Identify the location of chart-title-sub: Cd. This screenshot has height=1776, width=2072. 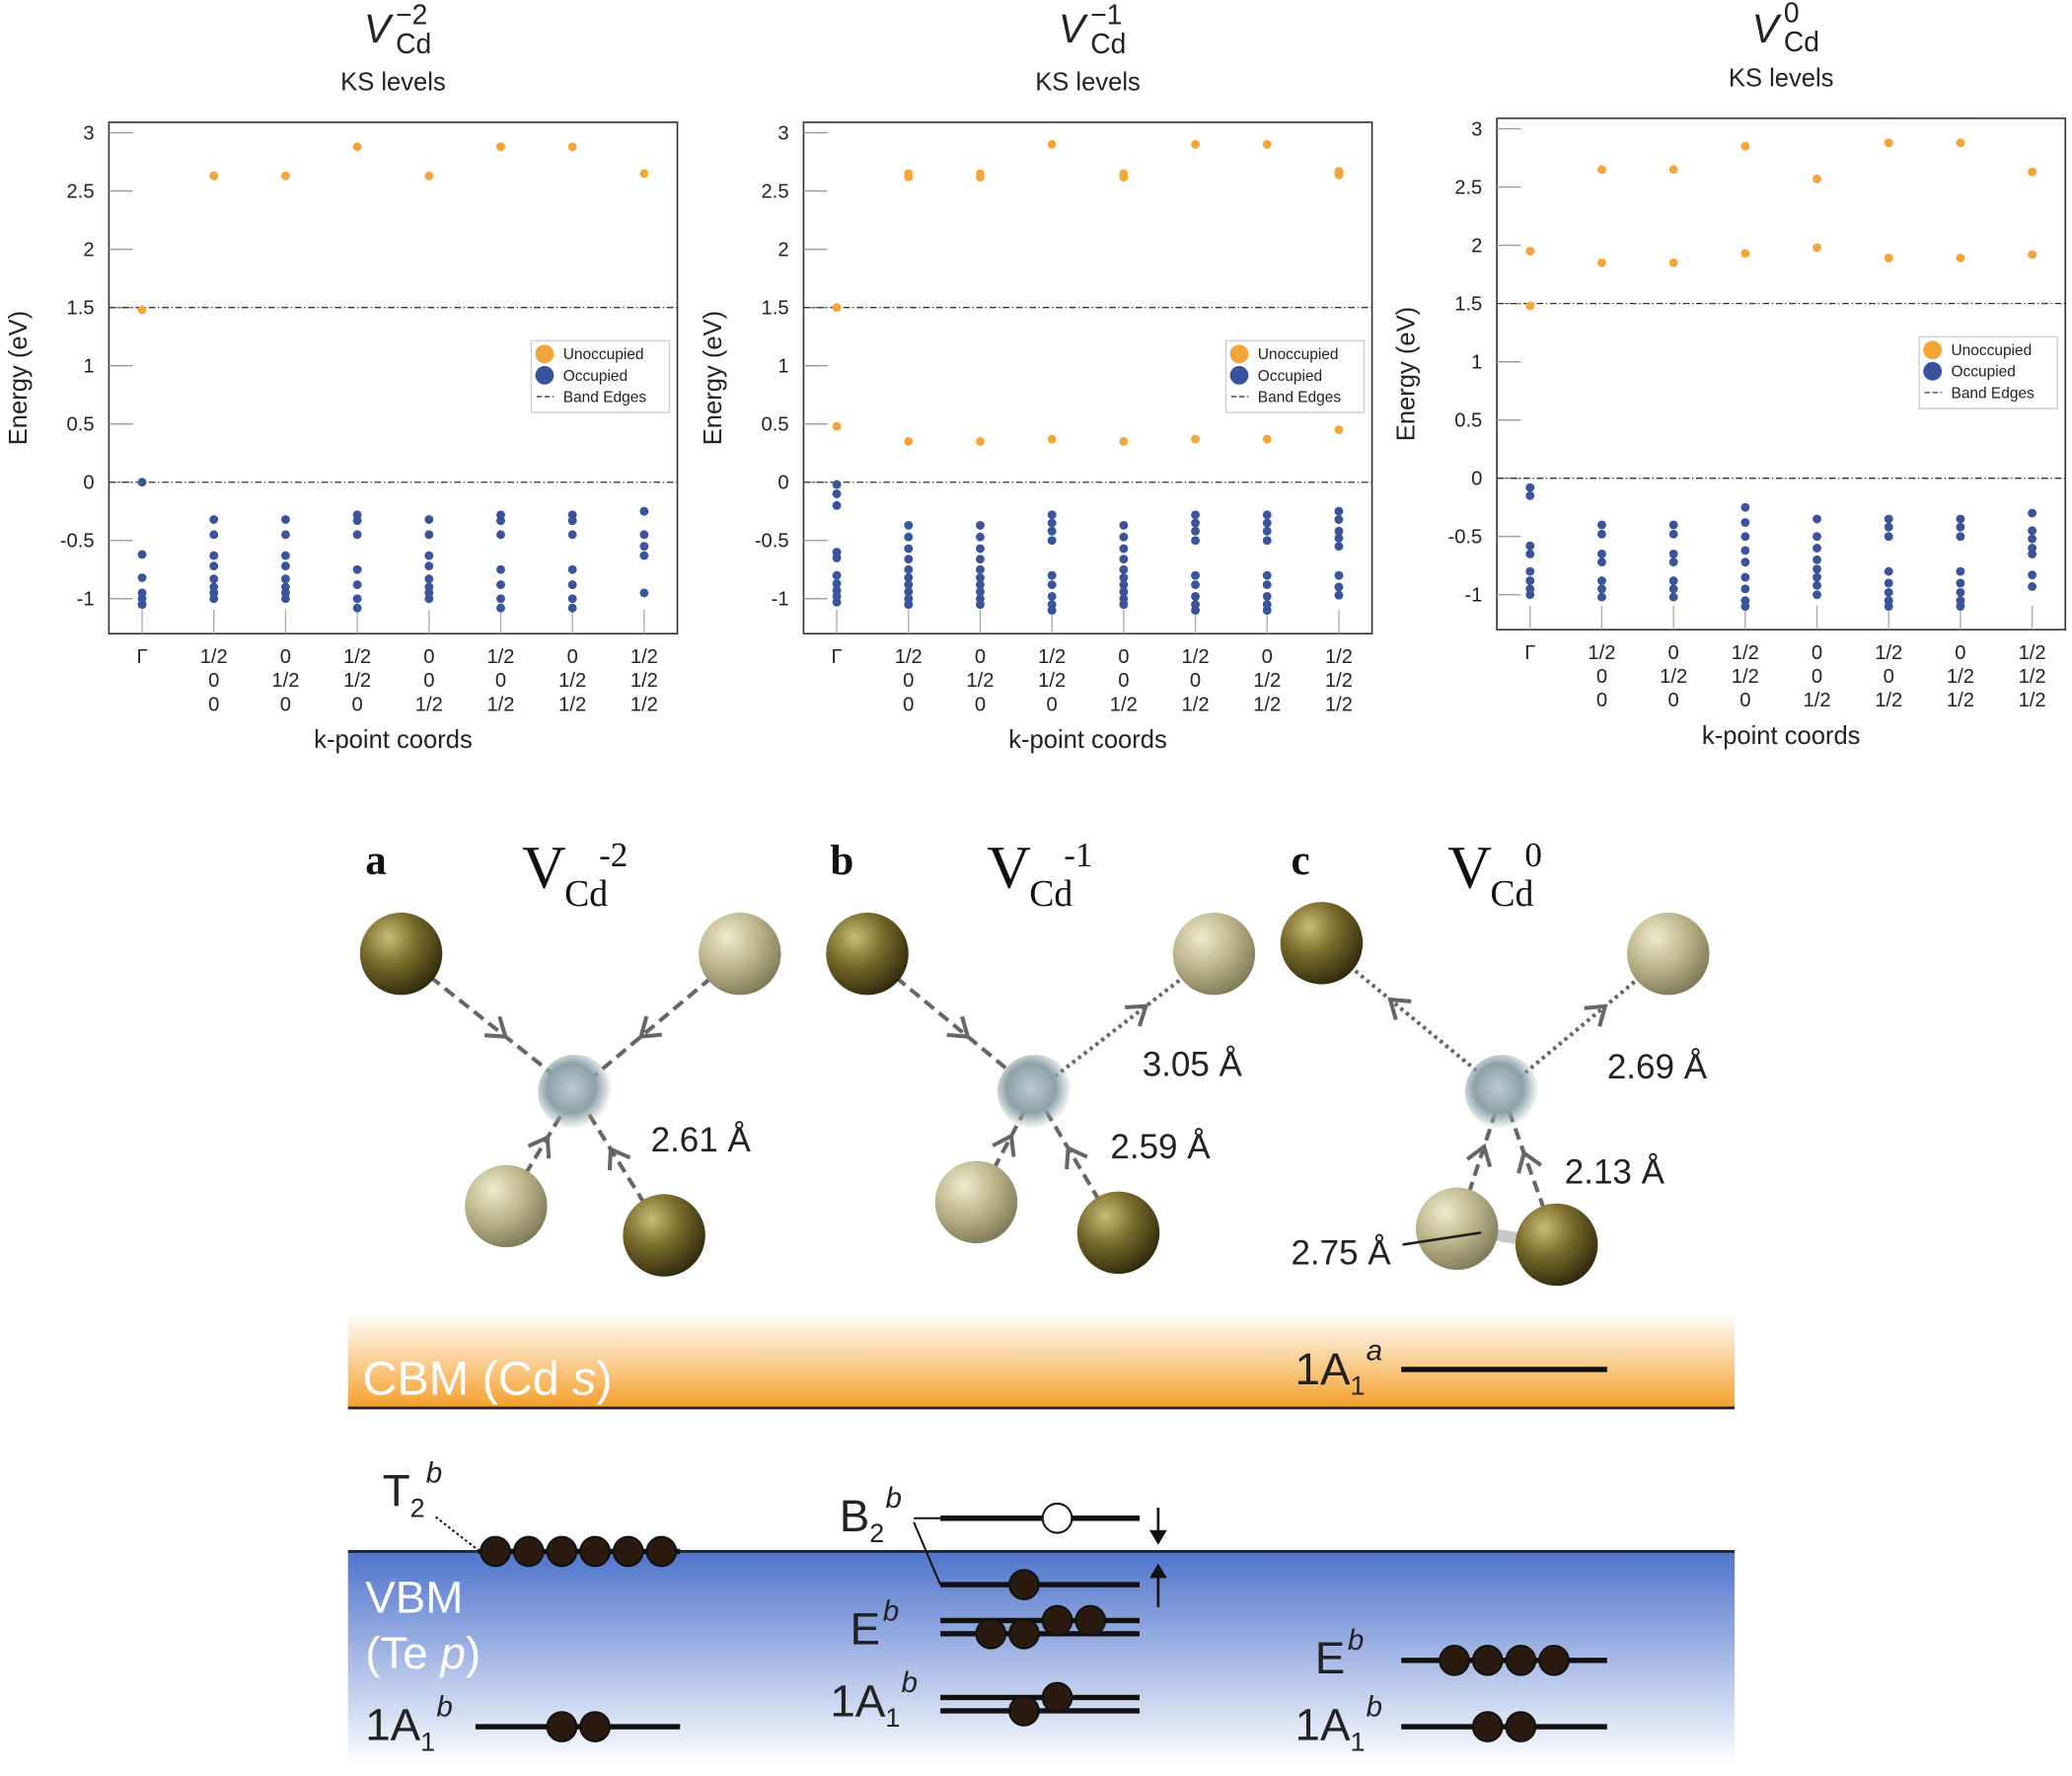
(1108, 43).